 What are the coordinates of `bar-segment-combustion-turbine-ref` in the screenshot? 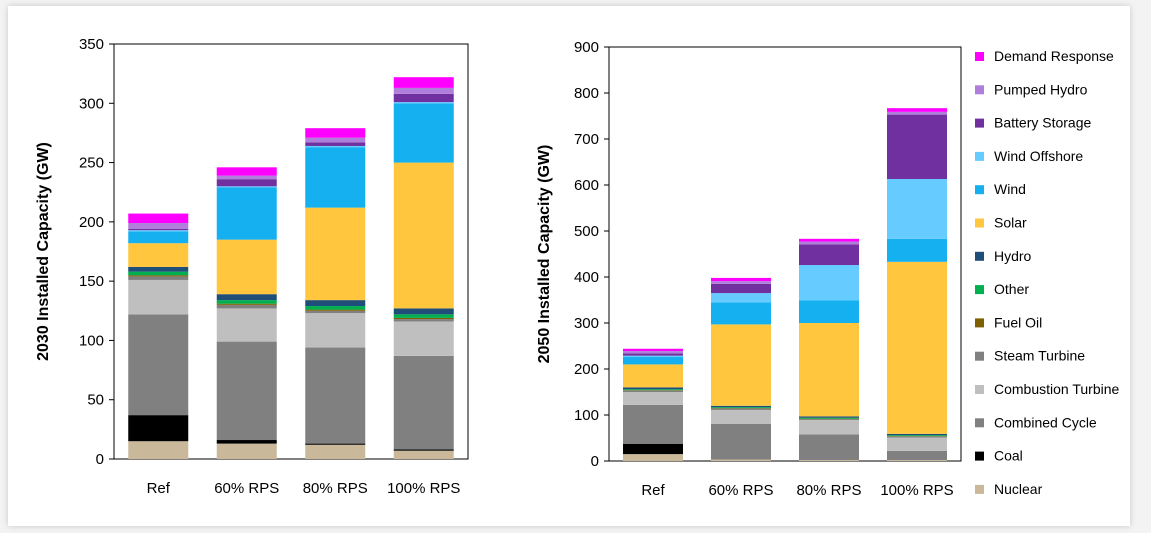 It's located at (653, 398).